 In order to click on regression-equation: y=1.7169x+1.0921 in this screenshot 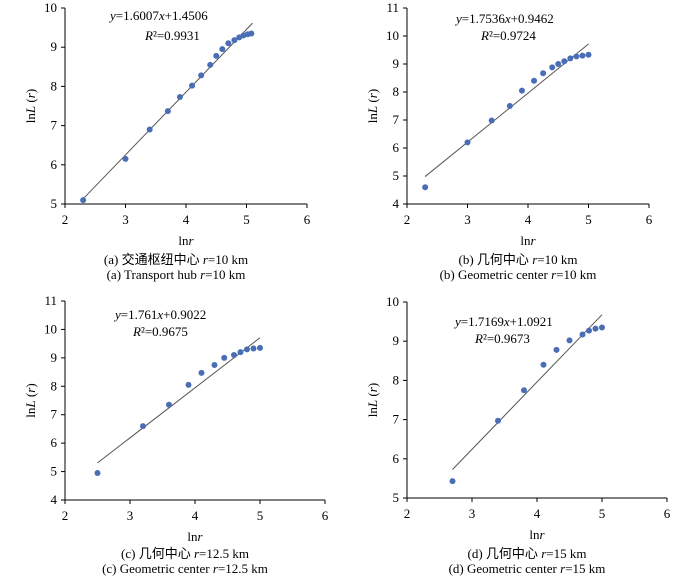, I will do `click(503, 321)`.